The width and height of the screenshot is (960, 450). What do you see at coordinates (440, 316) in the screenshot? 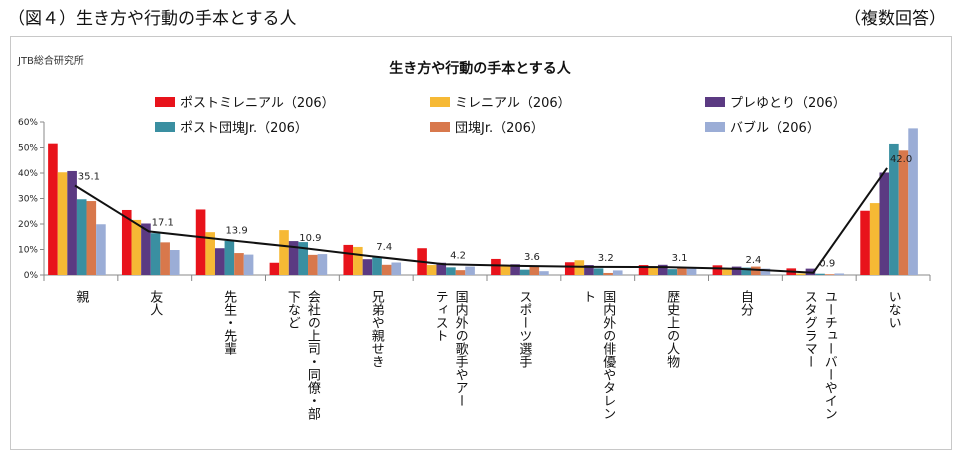
I see `x-category-label: ティスト` at bounding box center [440, 316].